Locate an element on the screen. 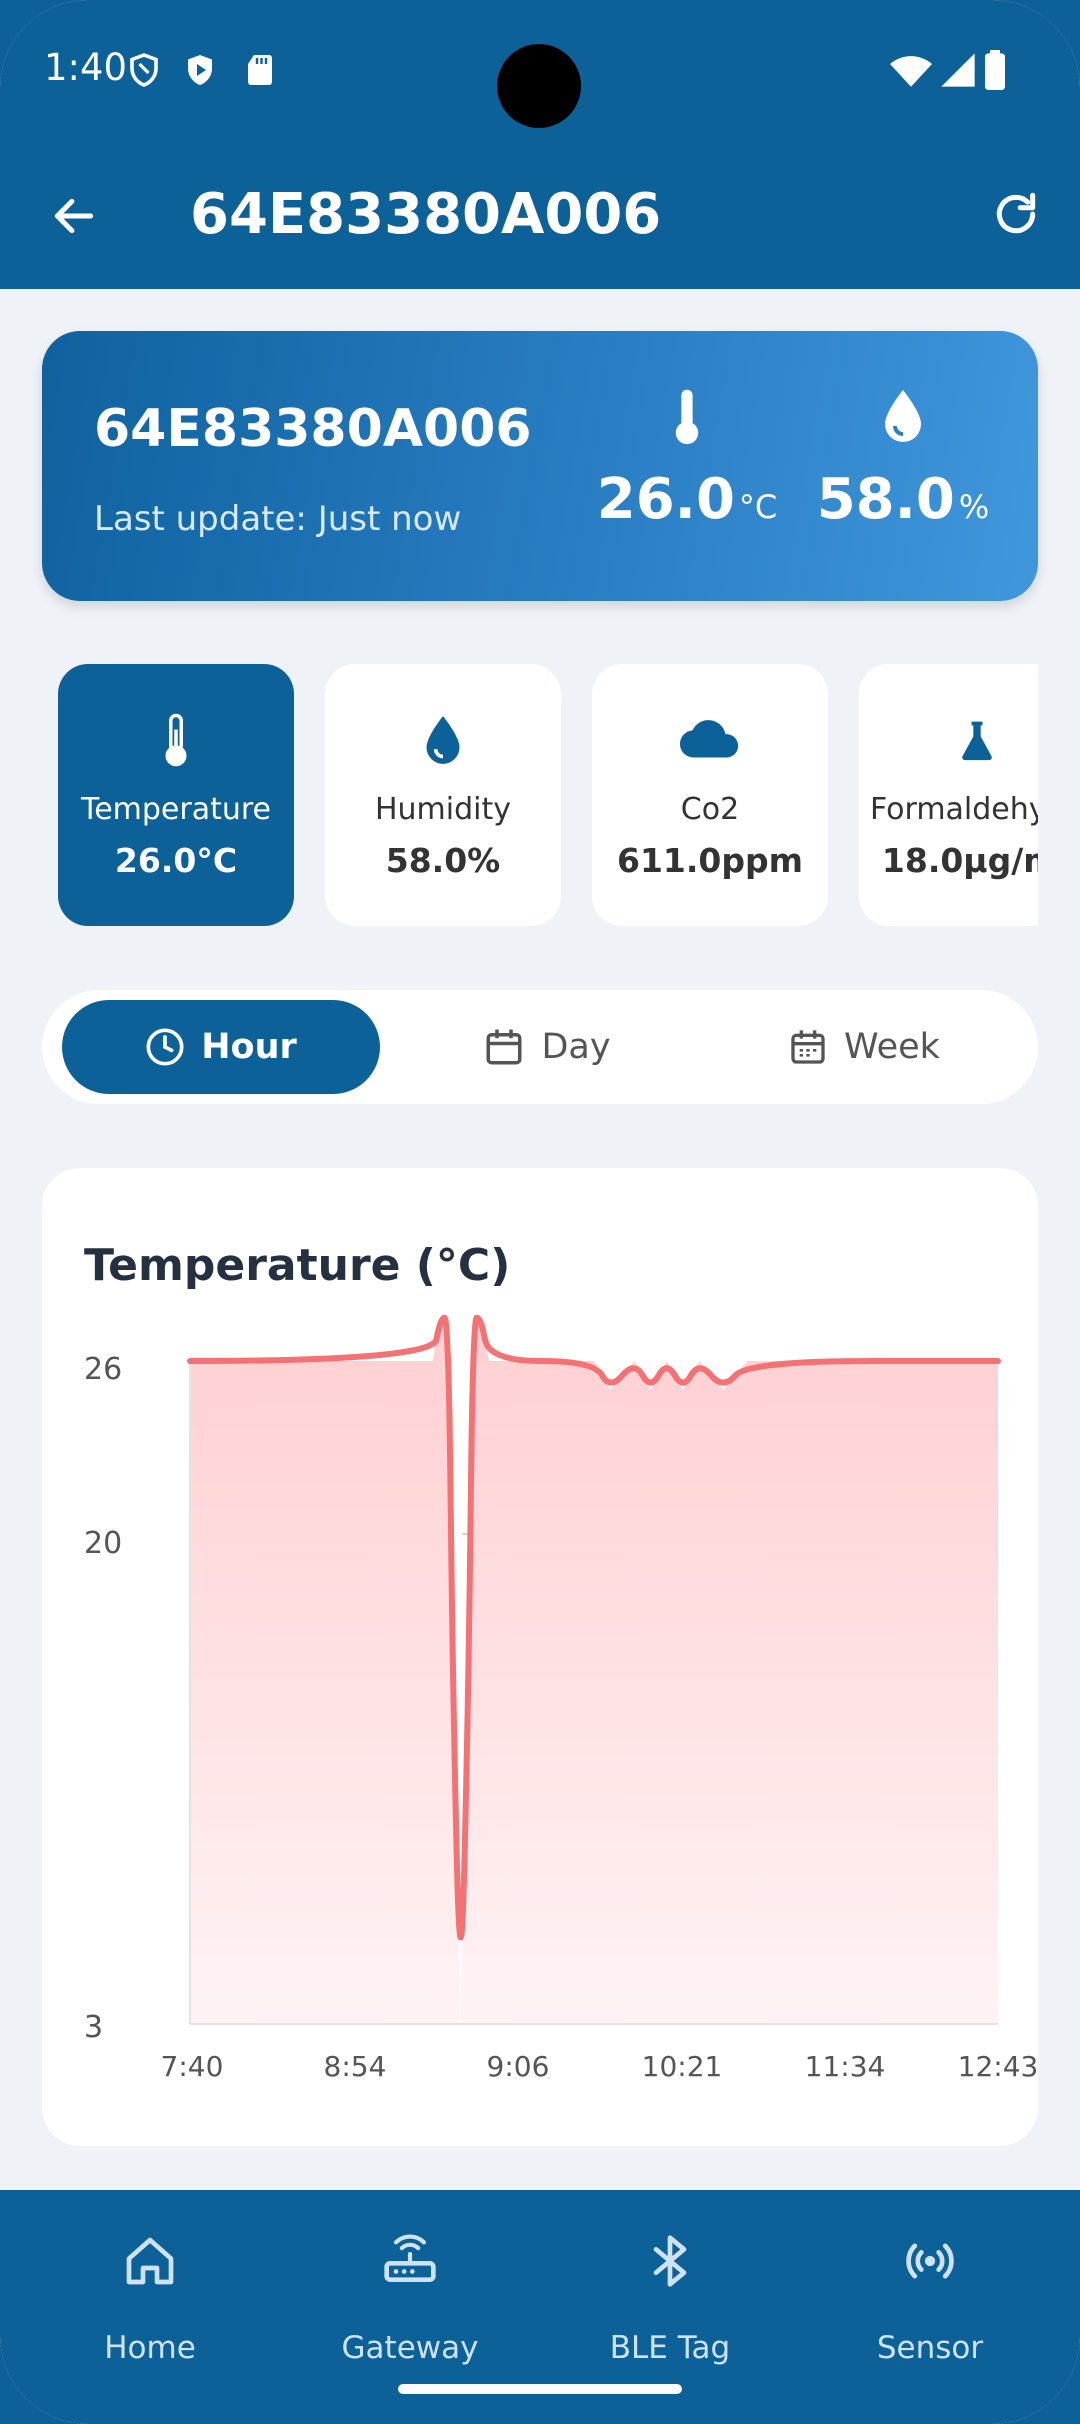 This screenshot has width=1080, height=2424. sensor-name: Humidity is located at coordinates (443, 809).